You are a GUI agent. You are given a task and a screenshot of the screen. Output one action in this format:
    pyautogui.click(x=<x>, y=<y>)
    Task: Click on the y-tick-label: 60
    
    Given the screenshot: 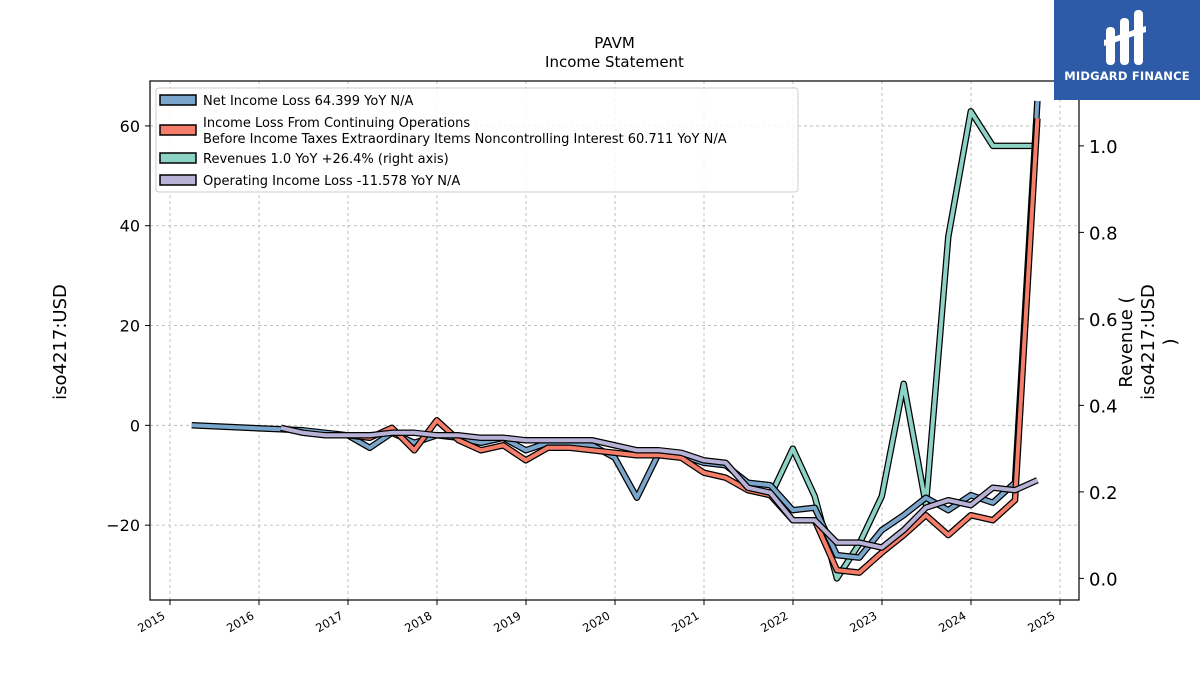 What is the action you would take?
    pyautogui.click(x=130, y=126)
    